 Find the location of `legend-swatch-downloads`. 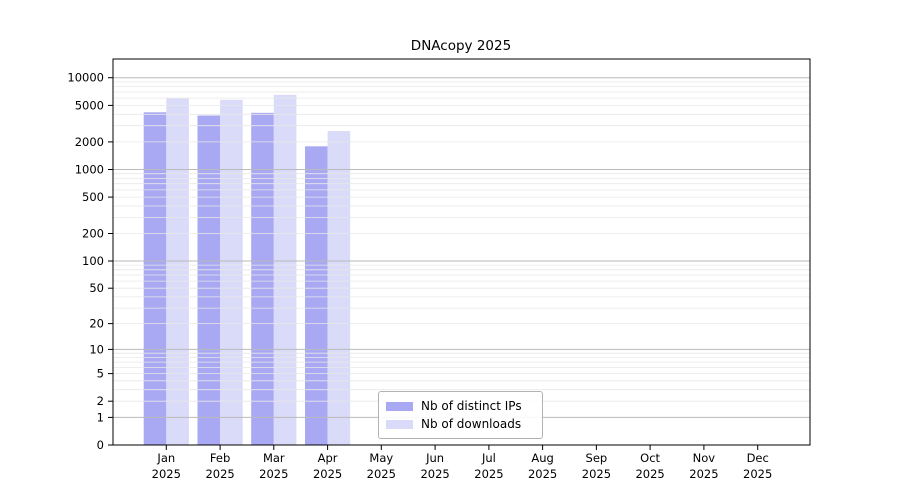

legend-swatch-downloads is located at coordinates (399, 424).